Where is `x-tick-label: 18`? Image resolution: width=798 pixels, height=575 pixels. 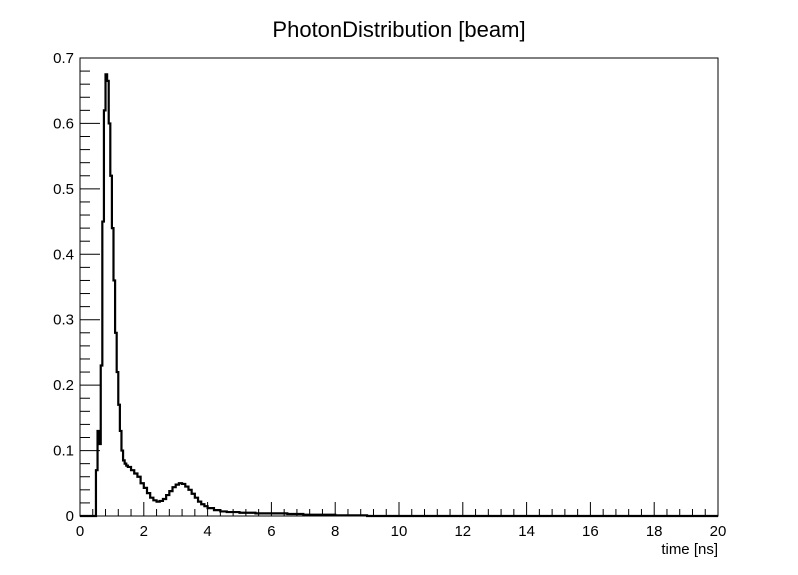
x-tick-label: 18 is located at coordinates (654, 531).